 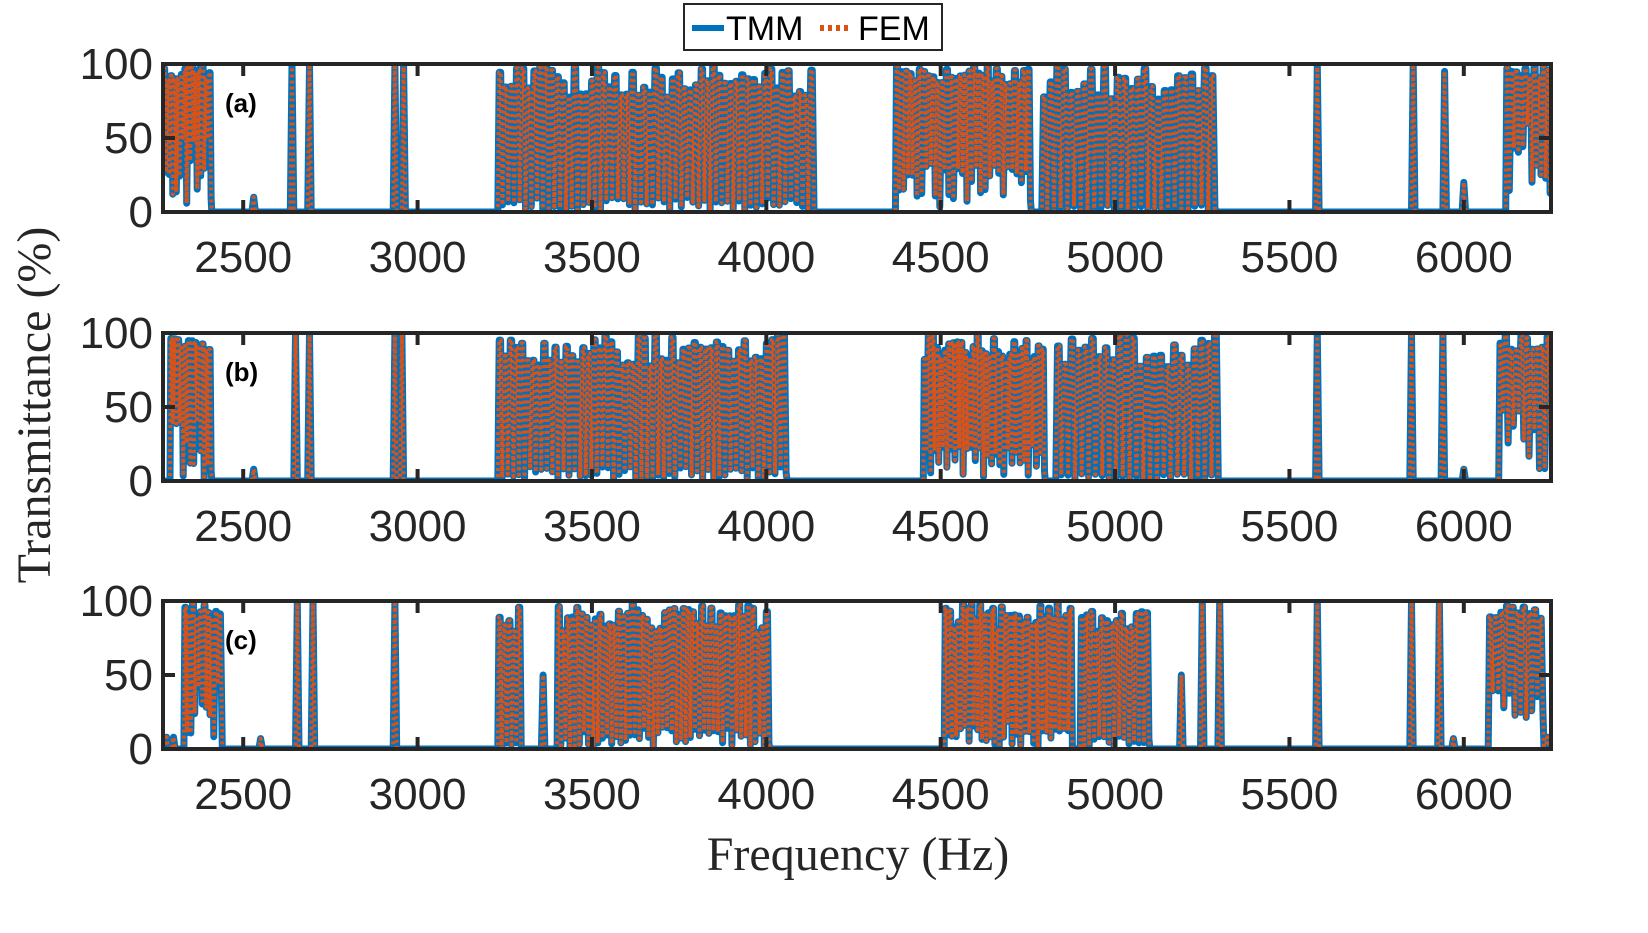 What do you see at coordinates (241, 103) in the screenshot?
I see `panel-label: (a)` at bounding box center [241, 103].